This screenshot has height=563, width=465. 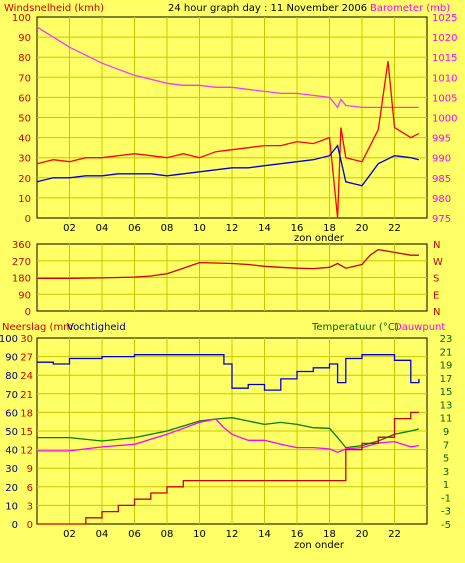 What do you see at coordinates (444, 78) in the screenshot?
I see `barometer-y-tick-label: 1010` at bounding box center [444, 78].